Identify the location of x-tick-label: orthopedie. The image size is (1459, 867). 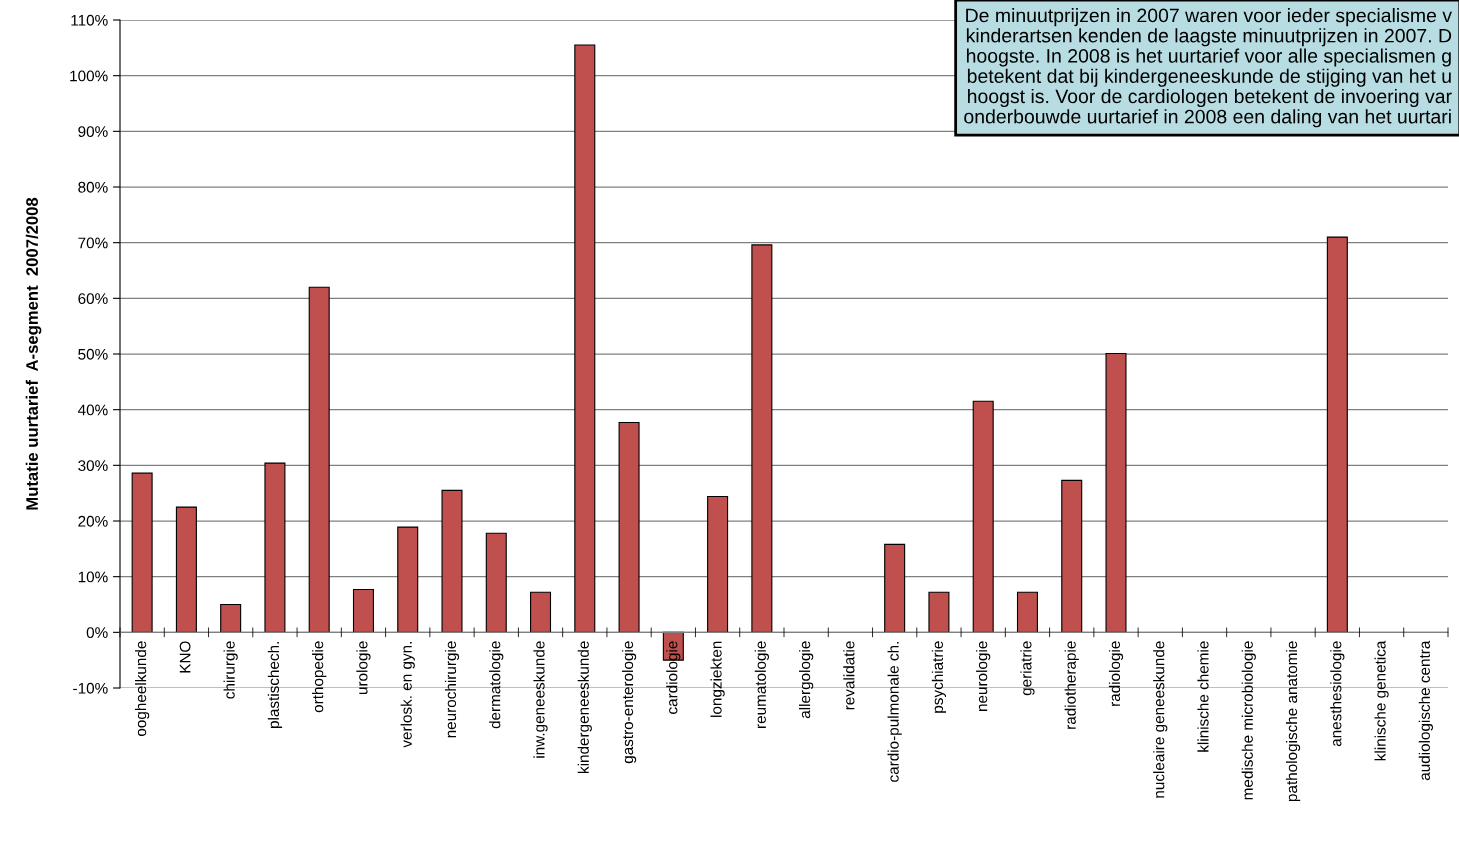
(319, 677).